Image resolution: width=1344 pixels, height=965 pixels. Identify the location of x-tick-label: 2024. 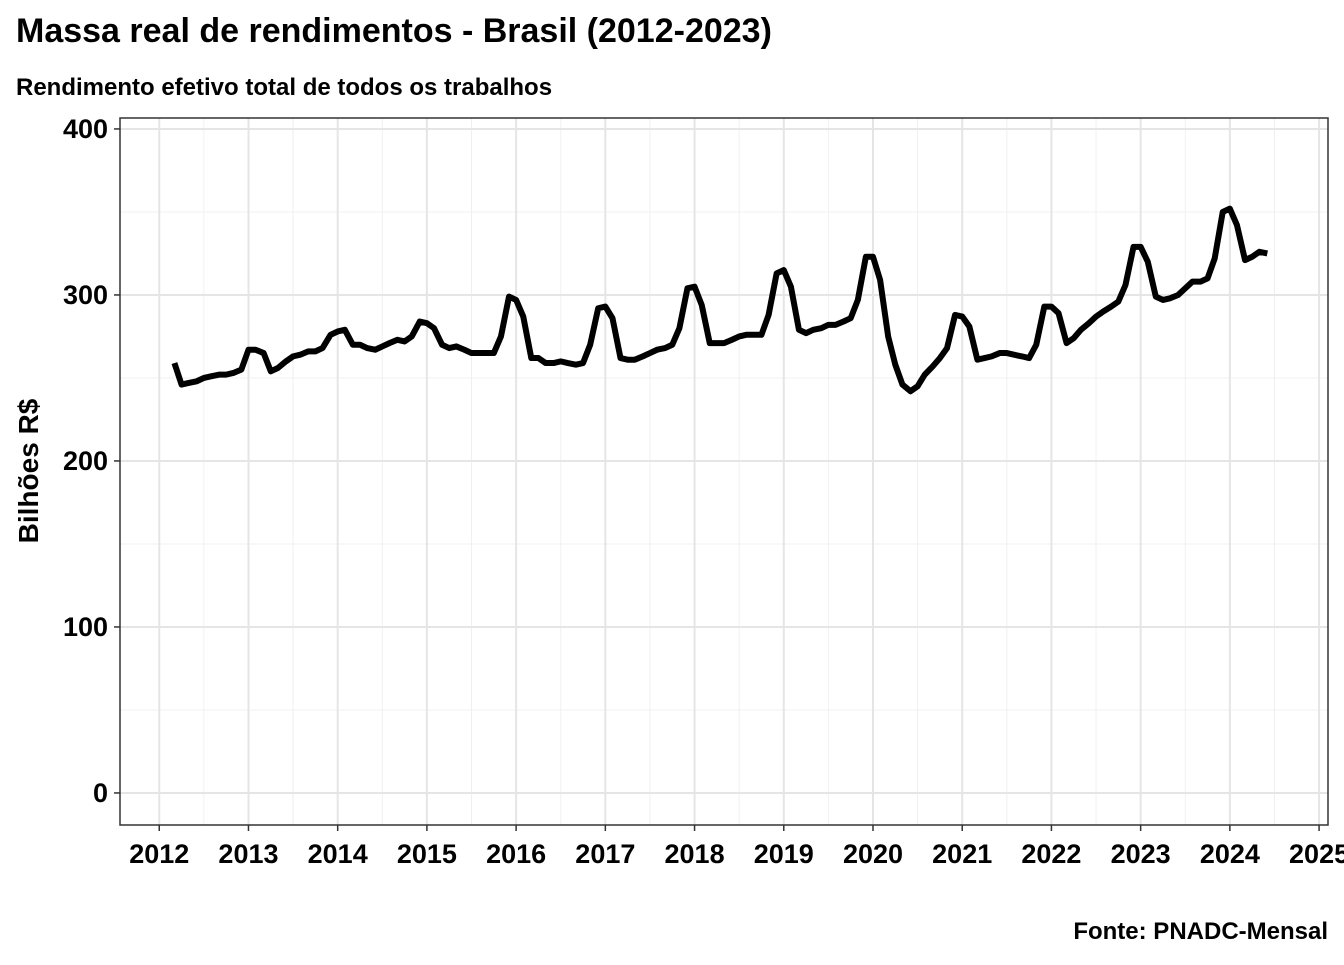
(1230, 854).